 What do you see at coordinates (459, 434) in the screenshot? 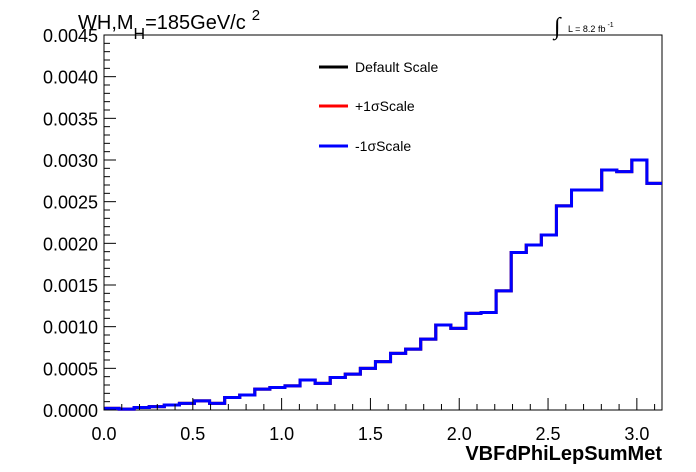
I see `x-tick-label: 2.0` at bounding box center [459, 434].